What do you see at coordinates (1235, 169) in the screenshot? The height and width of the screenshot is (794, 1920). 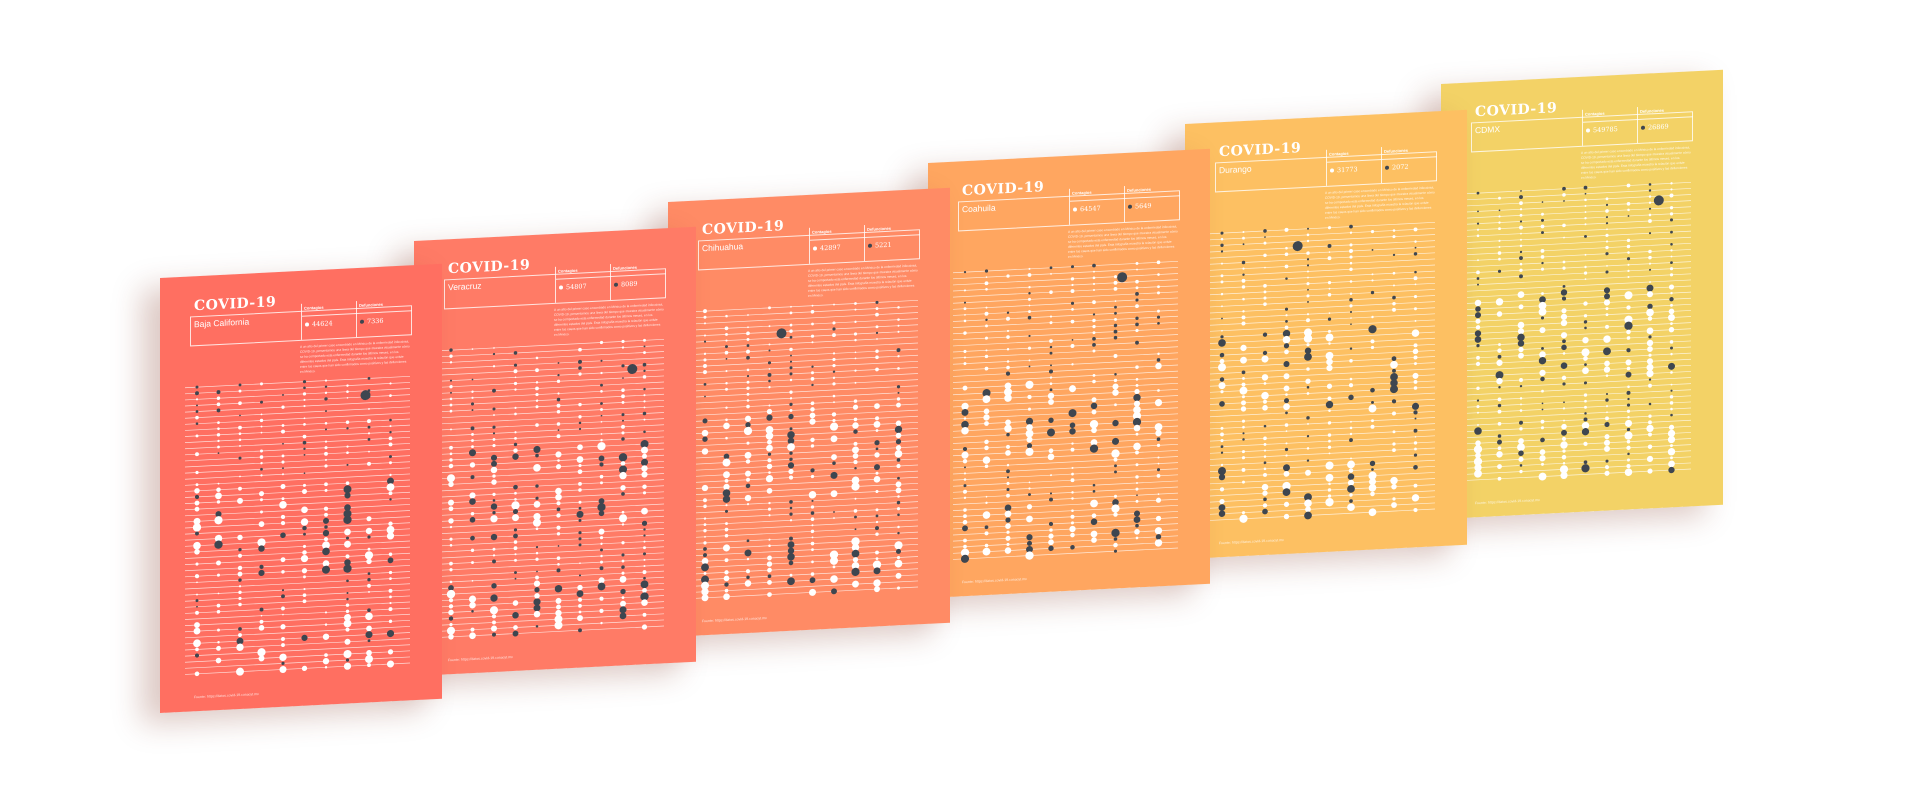 I see `state-name: Durango` at bounding box center [1235, 169].